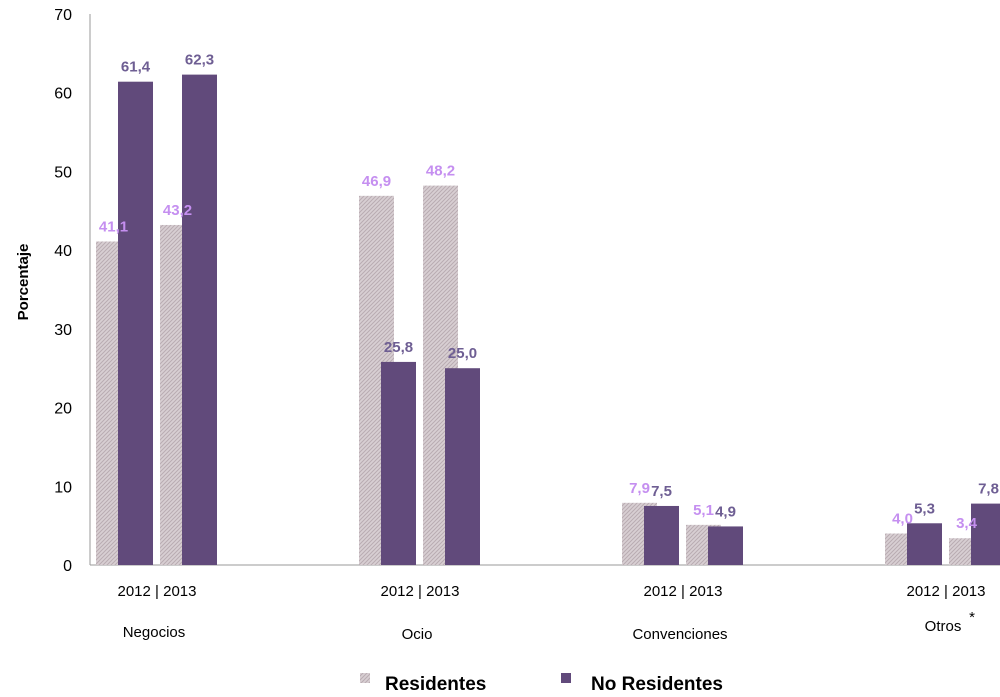 The image size is (1000, 697). Describe the element at coordinates (113, 226) in the screenshot. I see `data-label: 41,1` at that location.